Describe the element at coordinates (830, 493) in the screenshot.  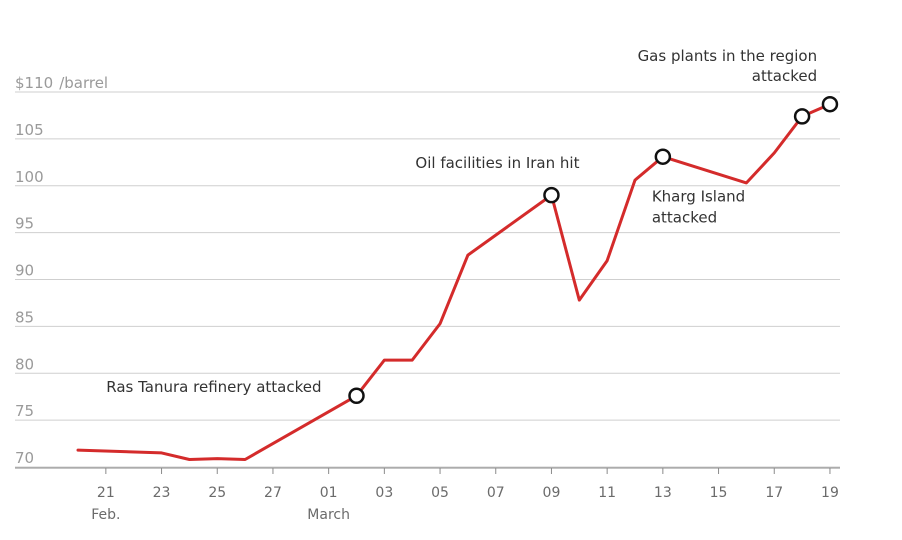
I see `x-tick-label: 19` at that location.